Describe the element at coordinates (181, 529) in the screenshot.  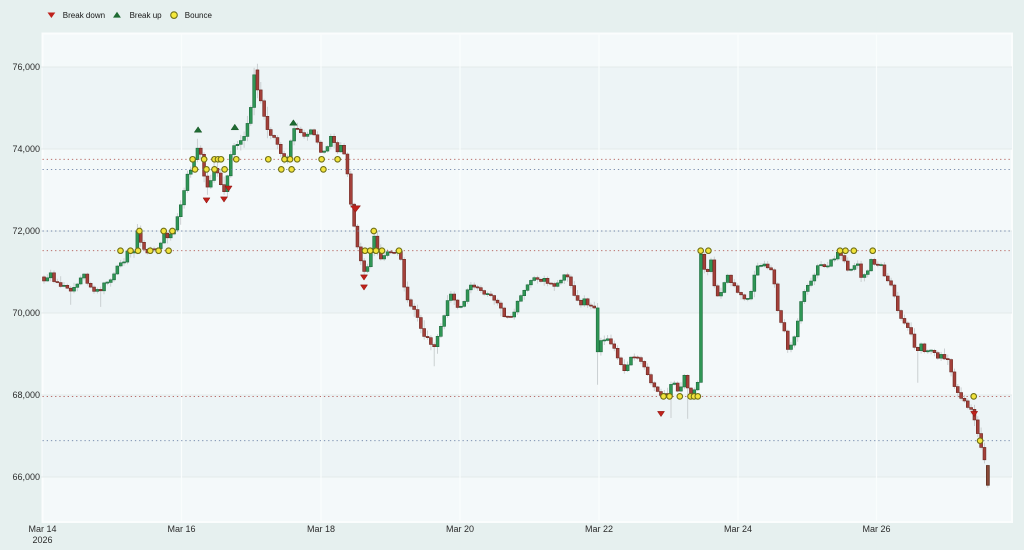
I see `svg-text: Mar 16` at that location.